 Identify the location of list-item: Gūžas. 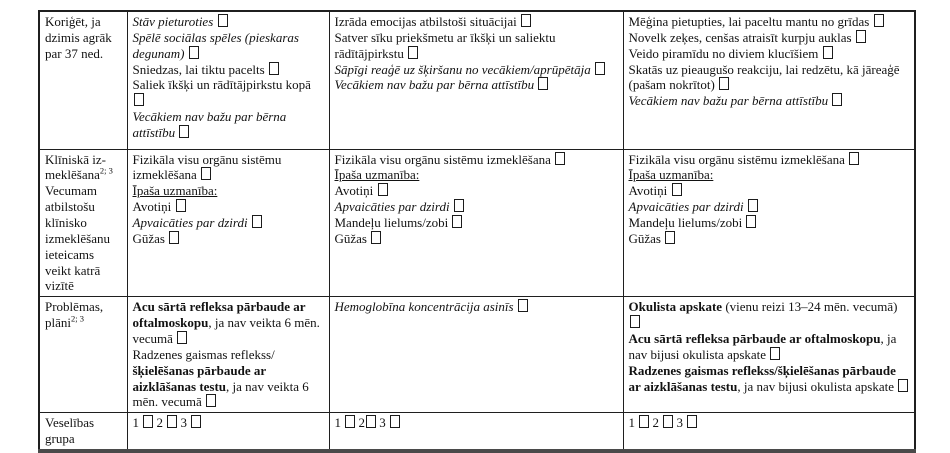
(228, 238).